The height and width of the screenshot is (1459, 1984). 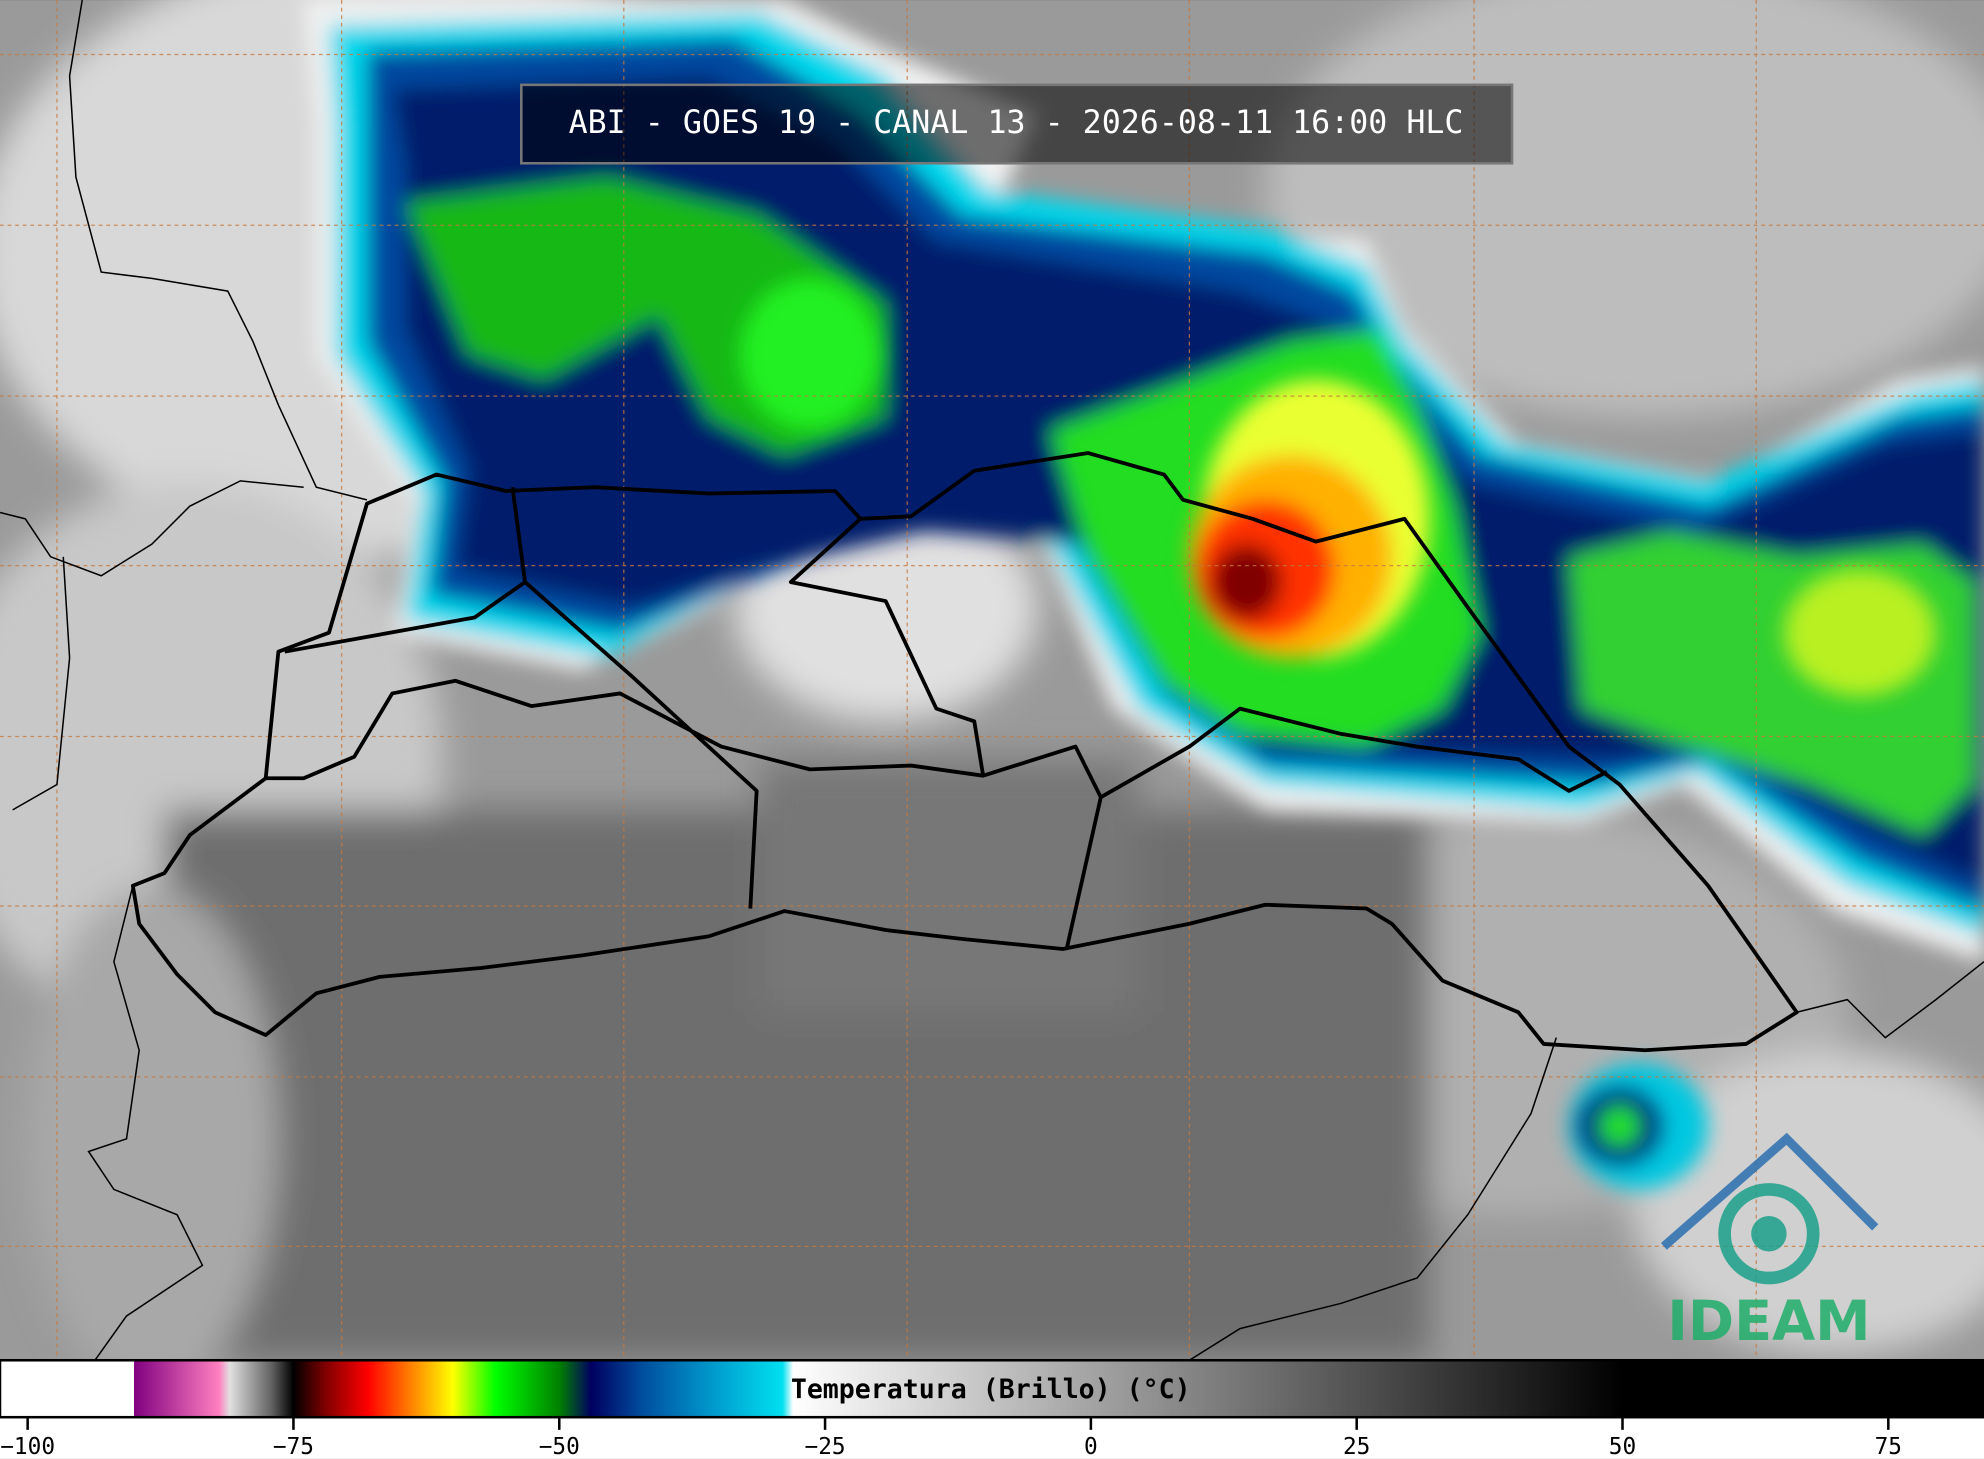 I want to click on tick-label: −25, so click(x=825, y=1446).